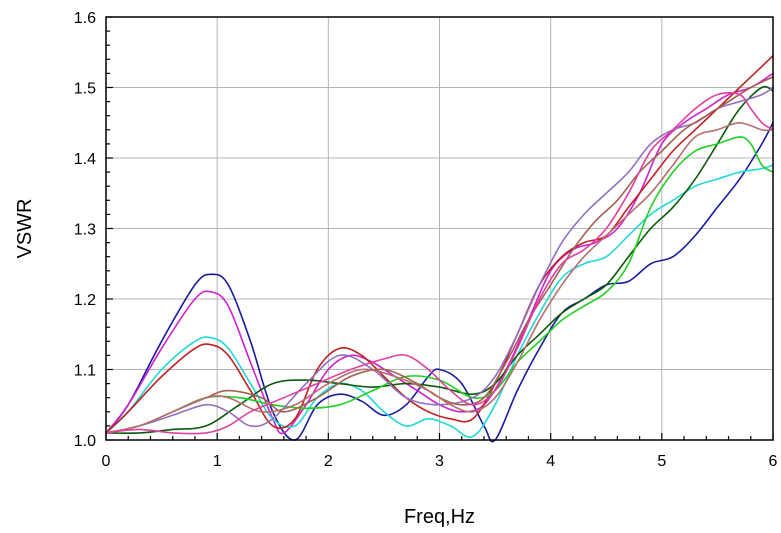  What do you see at coordinates (661, 461) in the screenshot?
I see `x-tick-label: 5` at bounding box center [661, 461].